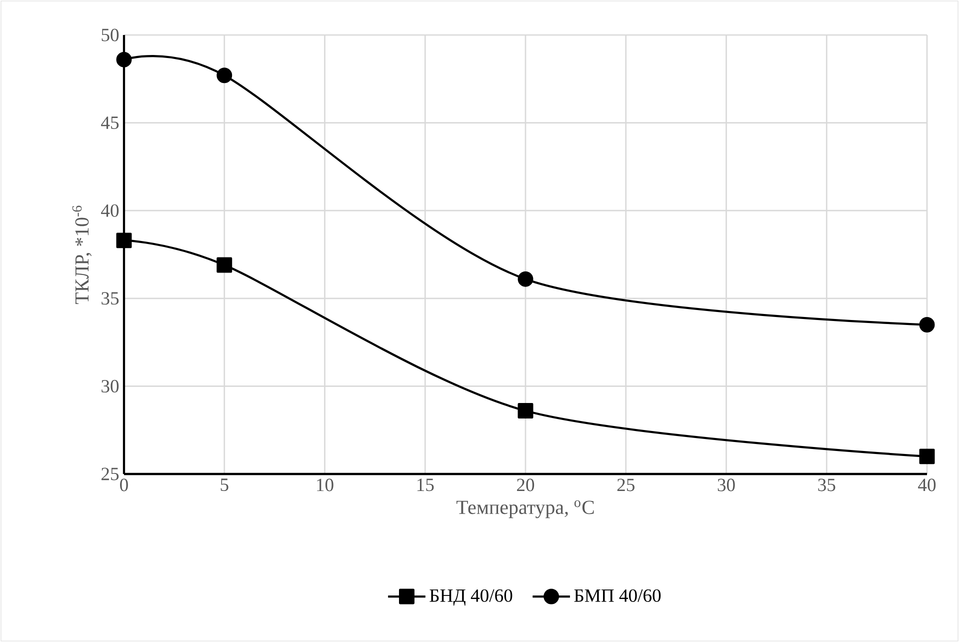 The image size is (959, 642). Describe the element at coordinates (82, 255) in the screenshot. I see `y-axis-title: ТКЛР, *10$^{-6}$` at that location.